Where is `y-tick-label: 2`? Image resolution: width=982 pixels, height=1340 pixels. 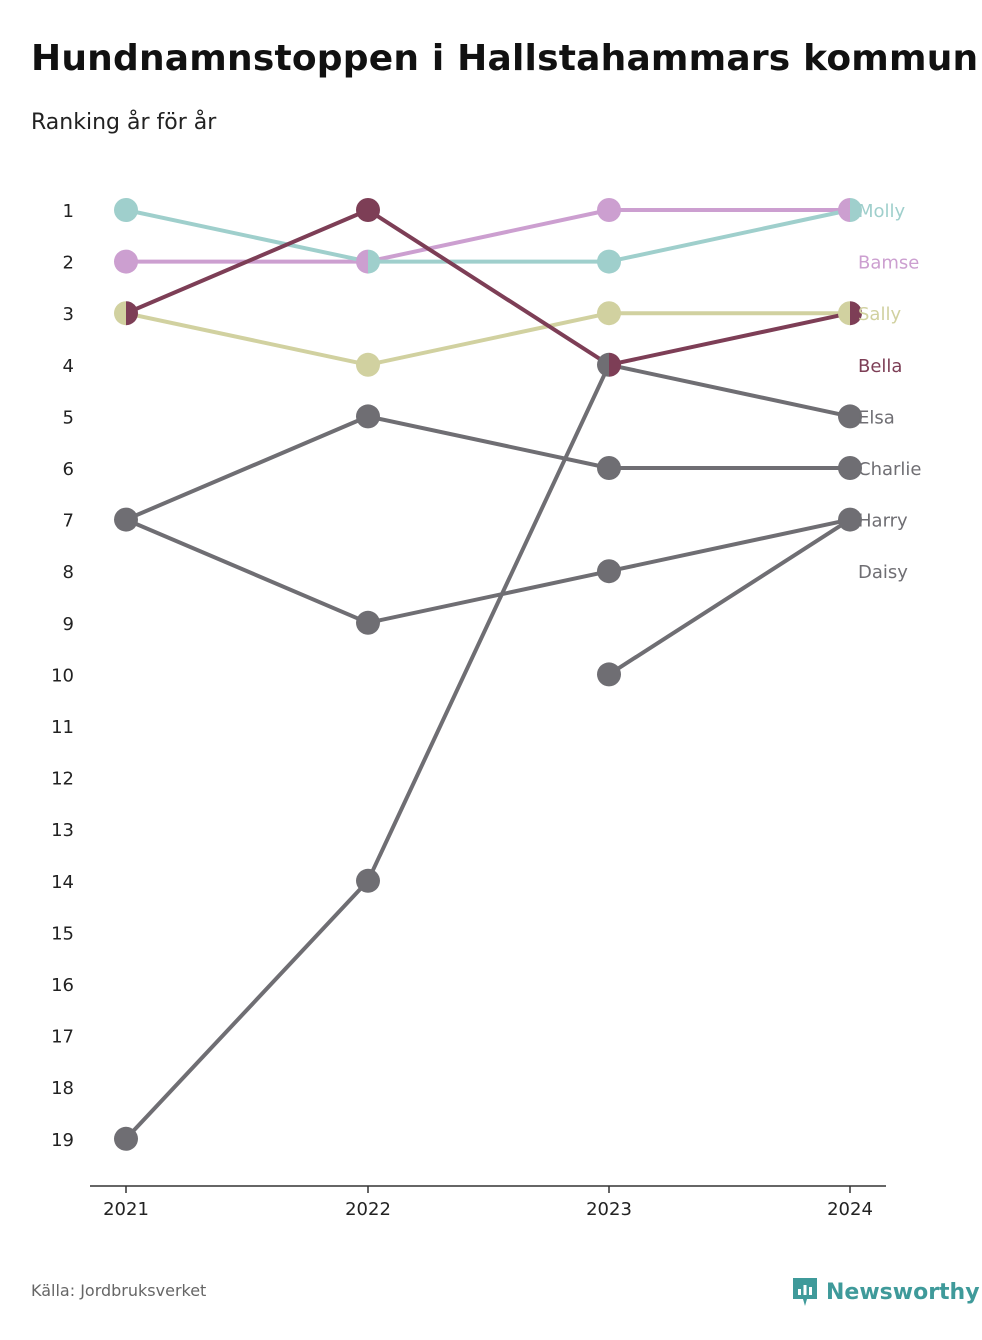 y-tick-label: 2 is located at coordinates (68, 263).